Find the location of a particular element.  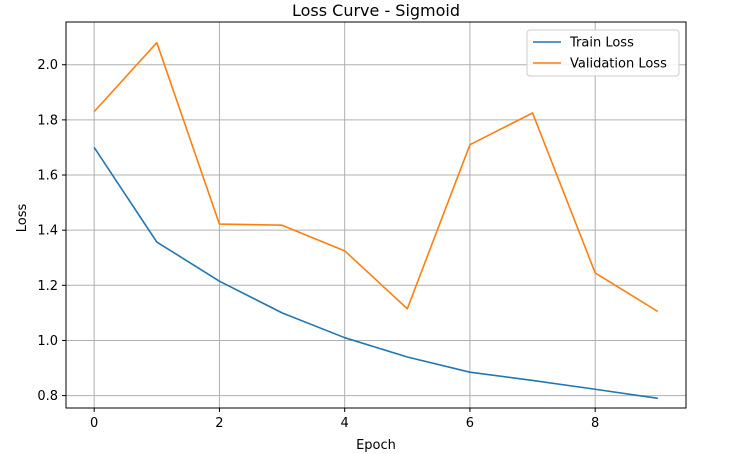

x-tick-label: 0 is located at coordinates (94, 423).